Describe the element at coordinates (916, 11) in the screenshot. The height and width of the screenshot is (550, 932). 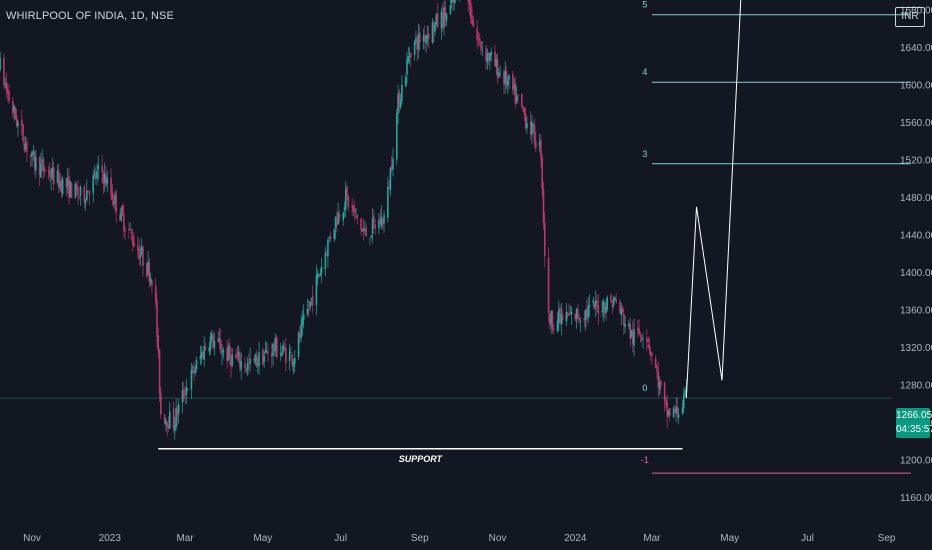
I see `y-tick-label: 1680.00` at that location.